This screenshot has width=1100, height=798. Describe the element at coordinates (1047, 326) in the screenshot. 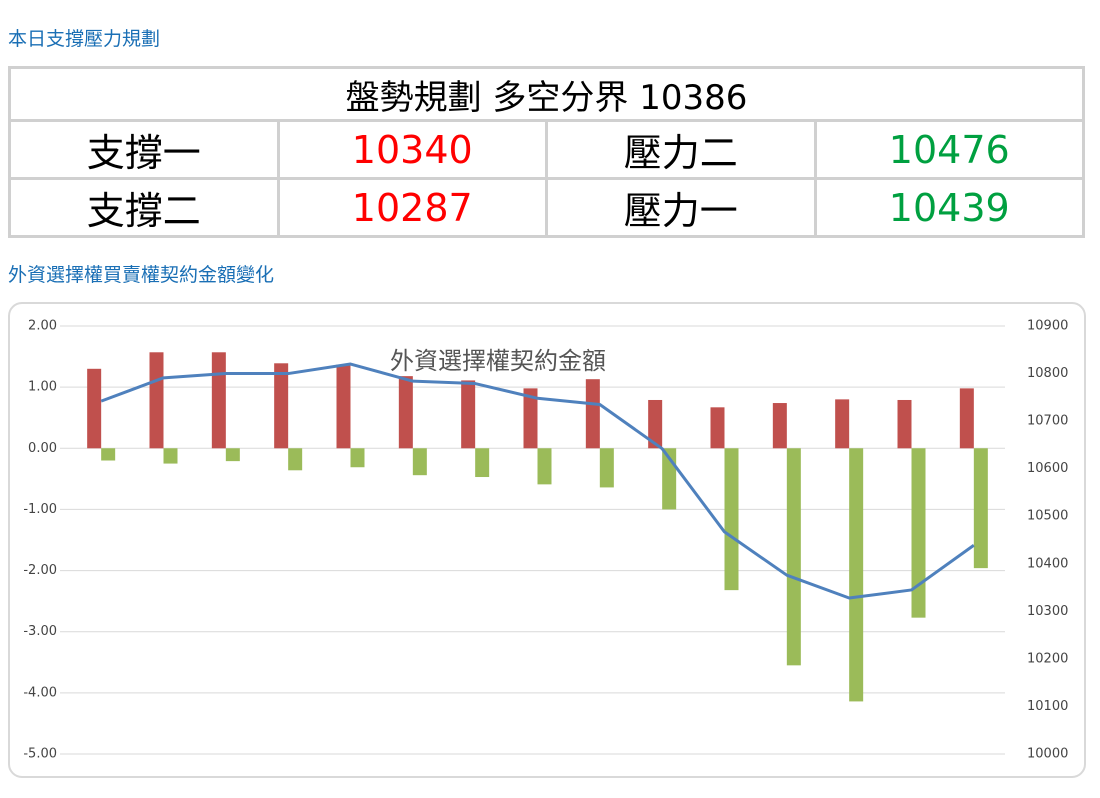

I see `y2-tick-label: 10900` at that location.